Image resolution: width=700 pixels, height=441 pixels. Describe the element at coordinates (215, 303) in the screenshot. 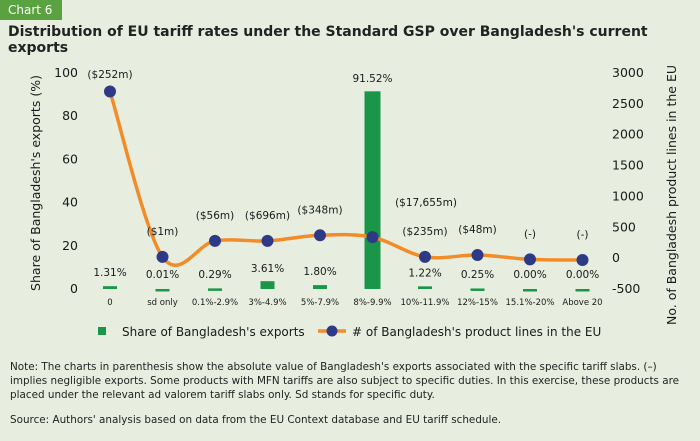

I see `category-label: 0.1%-2.9%` at that location.